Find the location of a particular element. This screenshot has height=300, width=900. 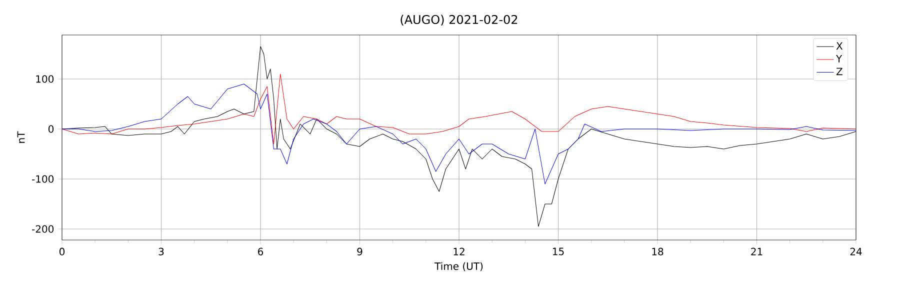

x-tick-label: 9 is located at coordinates (359, 252).